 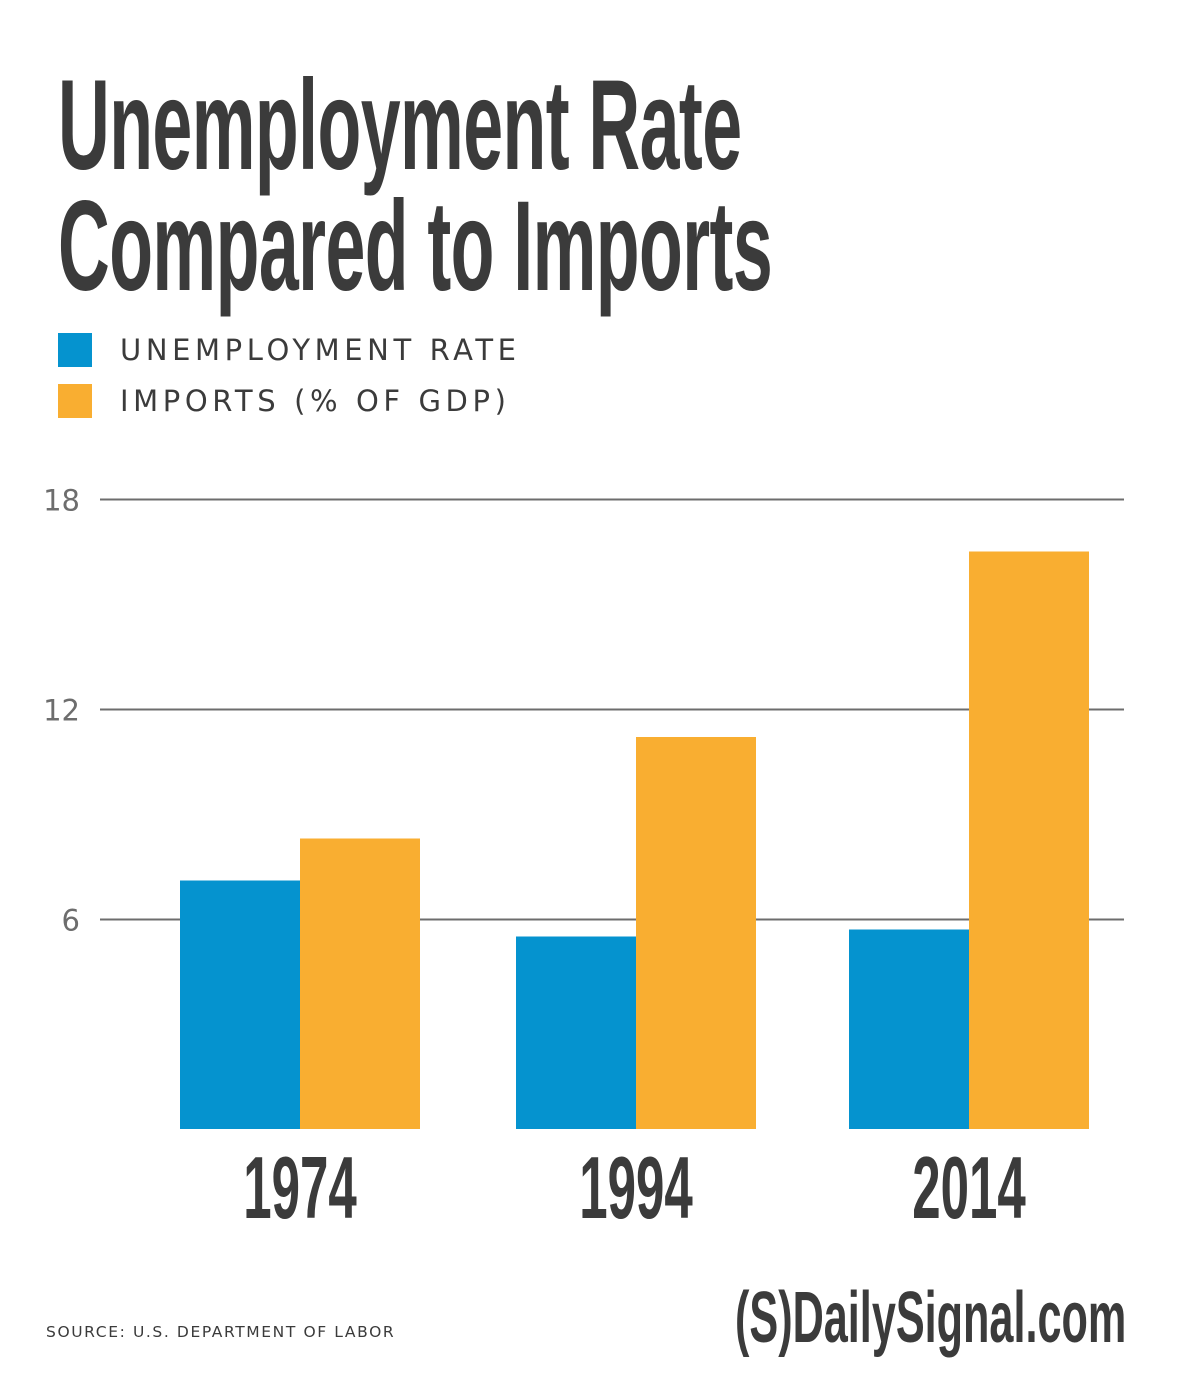 What do you see at coordinates (931, 1318) in the screenshot?
I see `daily-signal-logo: (S)DailySignal.com` at bounding box center [931, 1318].